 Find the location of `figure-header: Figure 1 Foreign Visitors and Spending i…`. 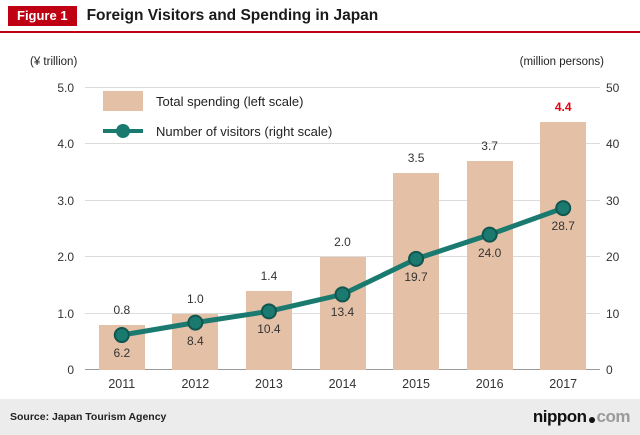

figure-header: Figure 1 Foreign Visitors and Spending i… is located at coordinates (320, 16).